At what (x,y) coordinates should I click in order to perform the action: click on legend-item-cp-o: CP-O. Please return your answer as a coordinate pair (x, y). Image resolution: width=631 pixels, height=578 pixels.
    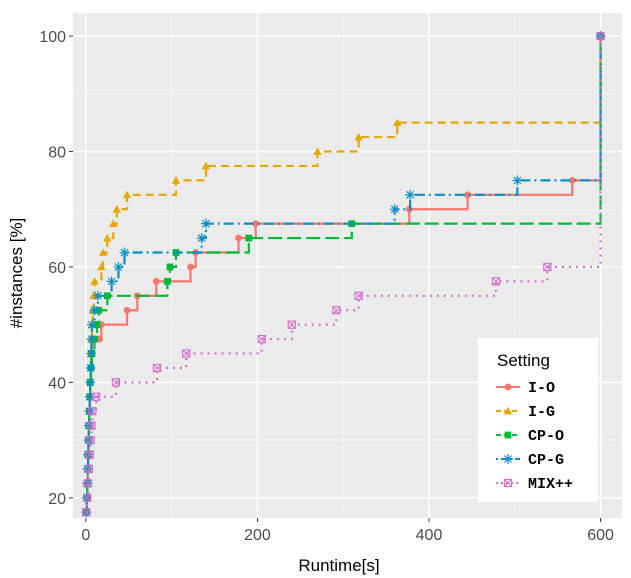
    Looking at the image, I should click on (530, 436).